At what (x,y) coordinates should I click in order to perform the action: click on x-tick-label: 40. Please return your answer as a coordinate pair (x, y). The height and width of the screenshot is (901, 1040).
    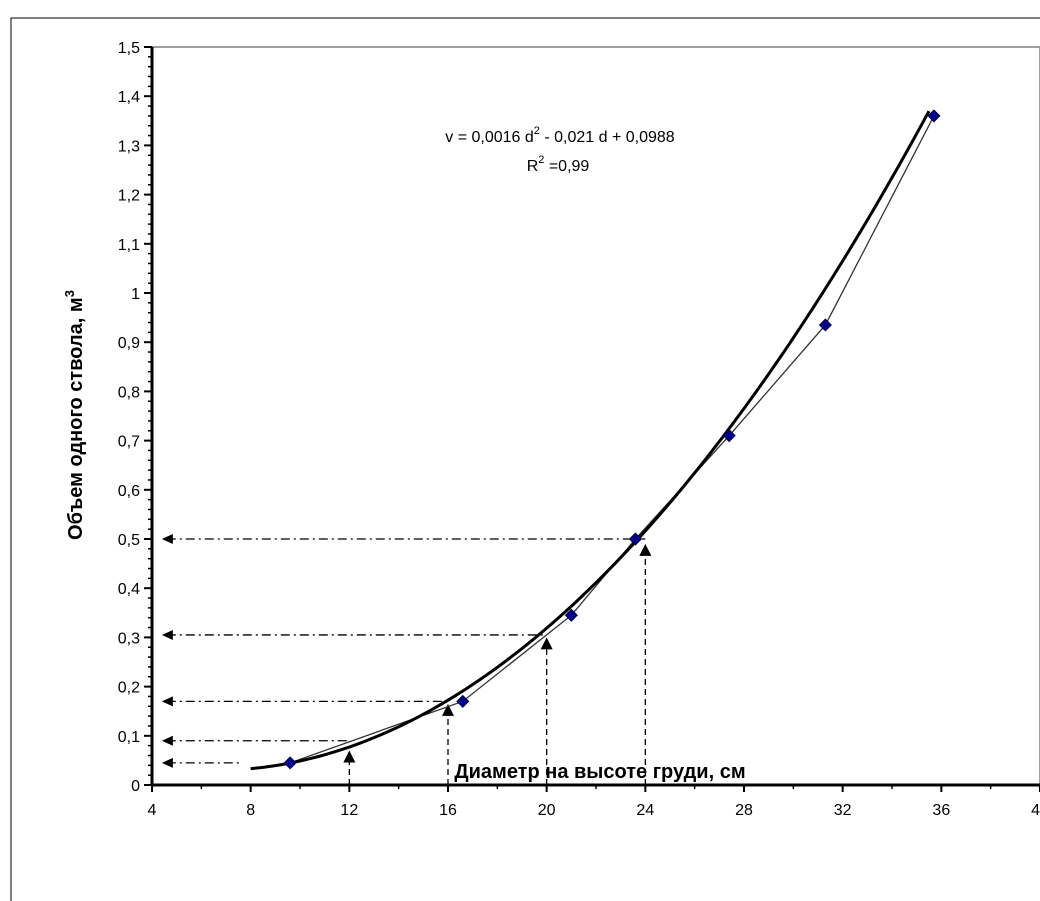
    Looking at the image, I should click on (1035, 810).